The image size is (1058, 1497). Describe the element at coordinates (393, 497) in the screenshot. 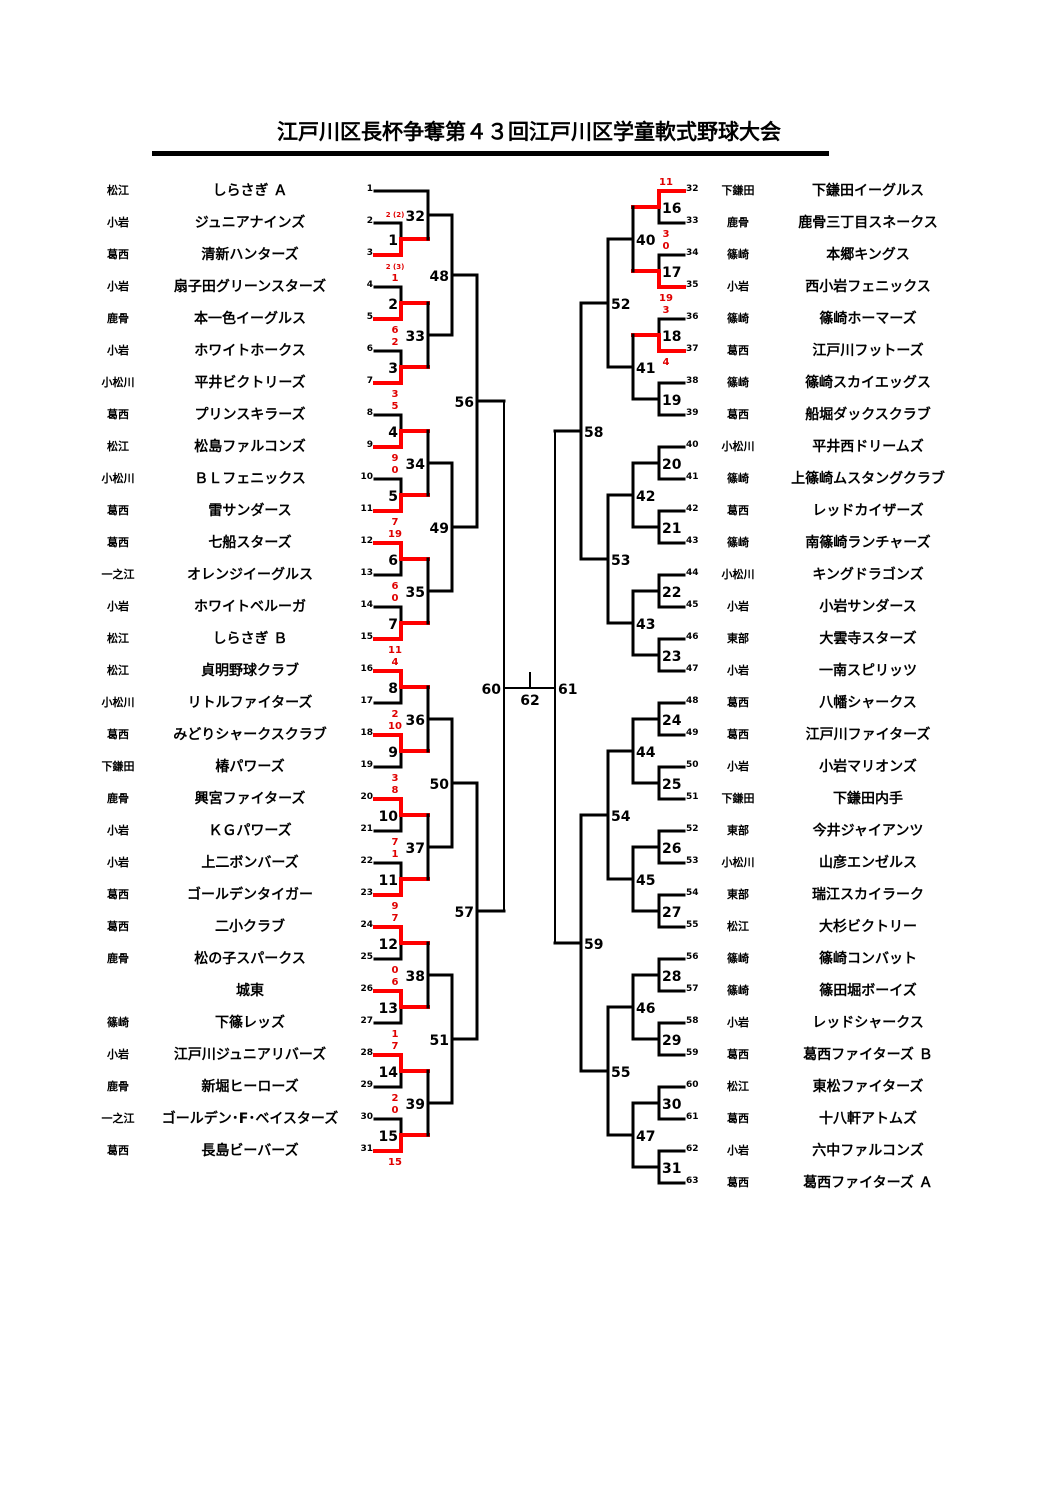

I see `match-number: 5` at that location.